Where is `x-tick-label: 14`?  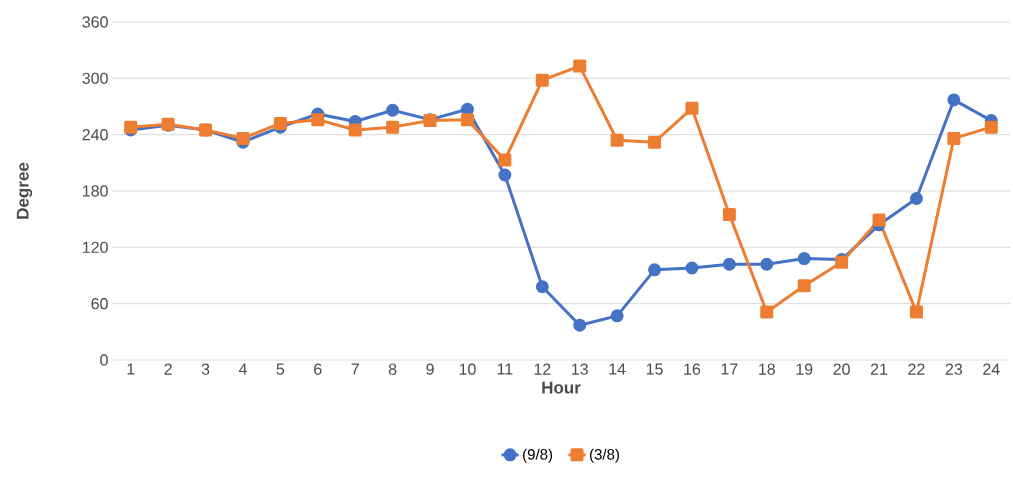
x-tick-label: 14 is located at coordinates (617, 369).